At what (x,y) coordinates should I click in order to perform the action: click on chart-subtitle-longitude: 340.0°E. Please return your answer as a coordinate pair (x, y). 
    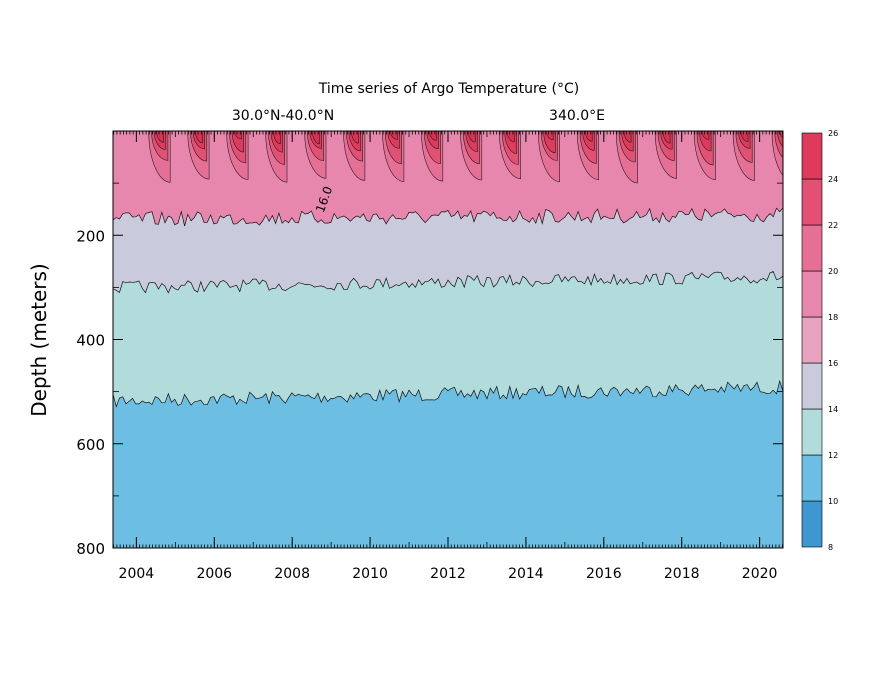
    Looking at the image, I should click on (577, 116).